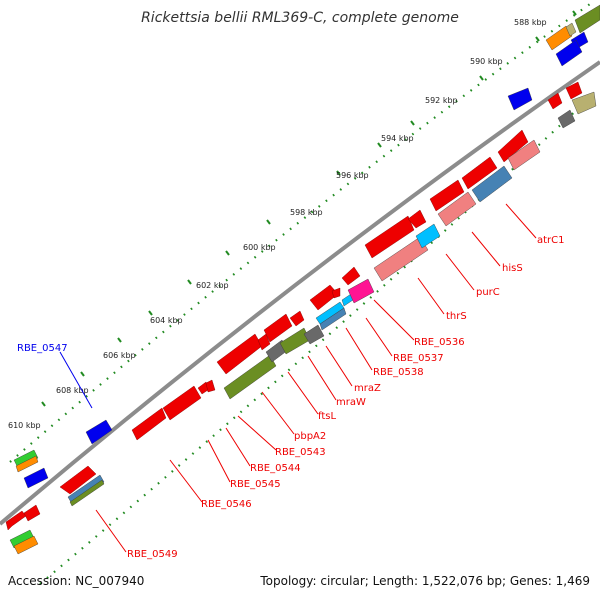 Image resolution: width=600 pixels, height=600 pixels. Describe the element at coordinates (310, 436) in the screenshot. I see `gene-label: pbpA2` at that location.